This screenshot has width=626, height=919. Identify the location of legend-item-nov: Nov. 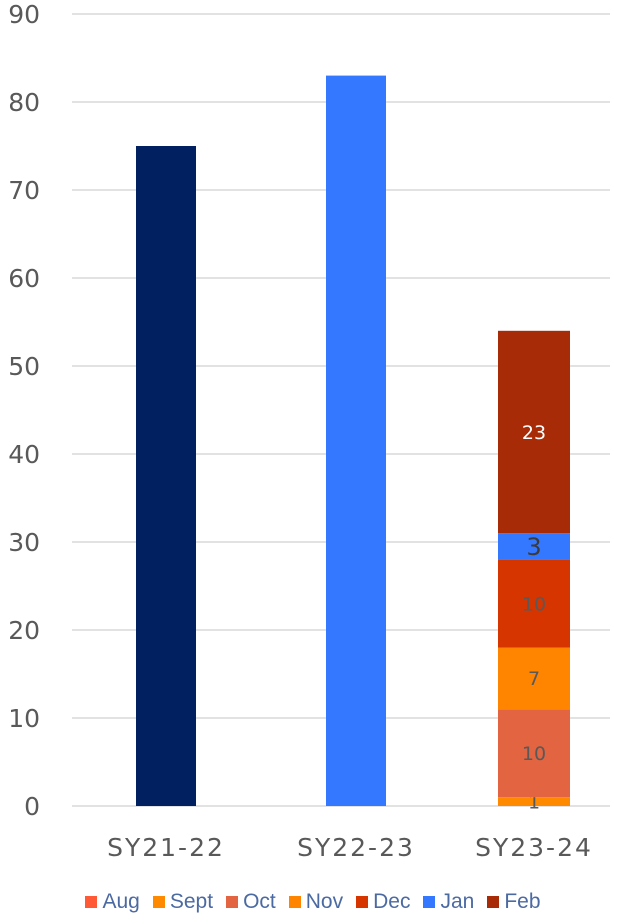
(316, 902).